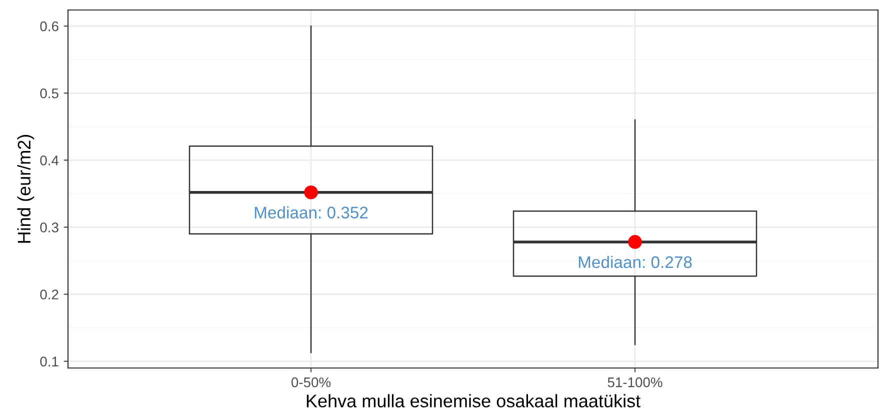 The height and width of the screenshot is (420, 880). What do you see at coordinates (49, 26) in the screenshot?
I see `y-tick-label: 0.6` at bounding box center [49, 26].